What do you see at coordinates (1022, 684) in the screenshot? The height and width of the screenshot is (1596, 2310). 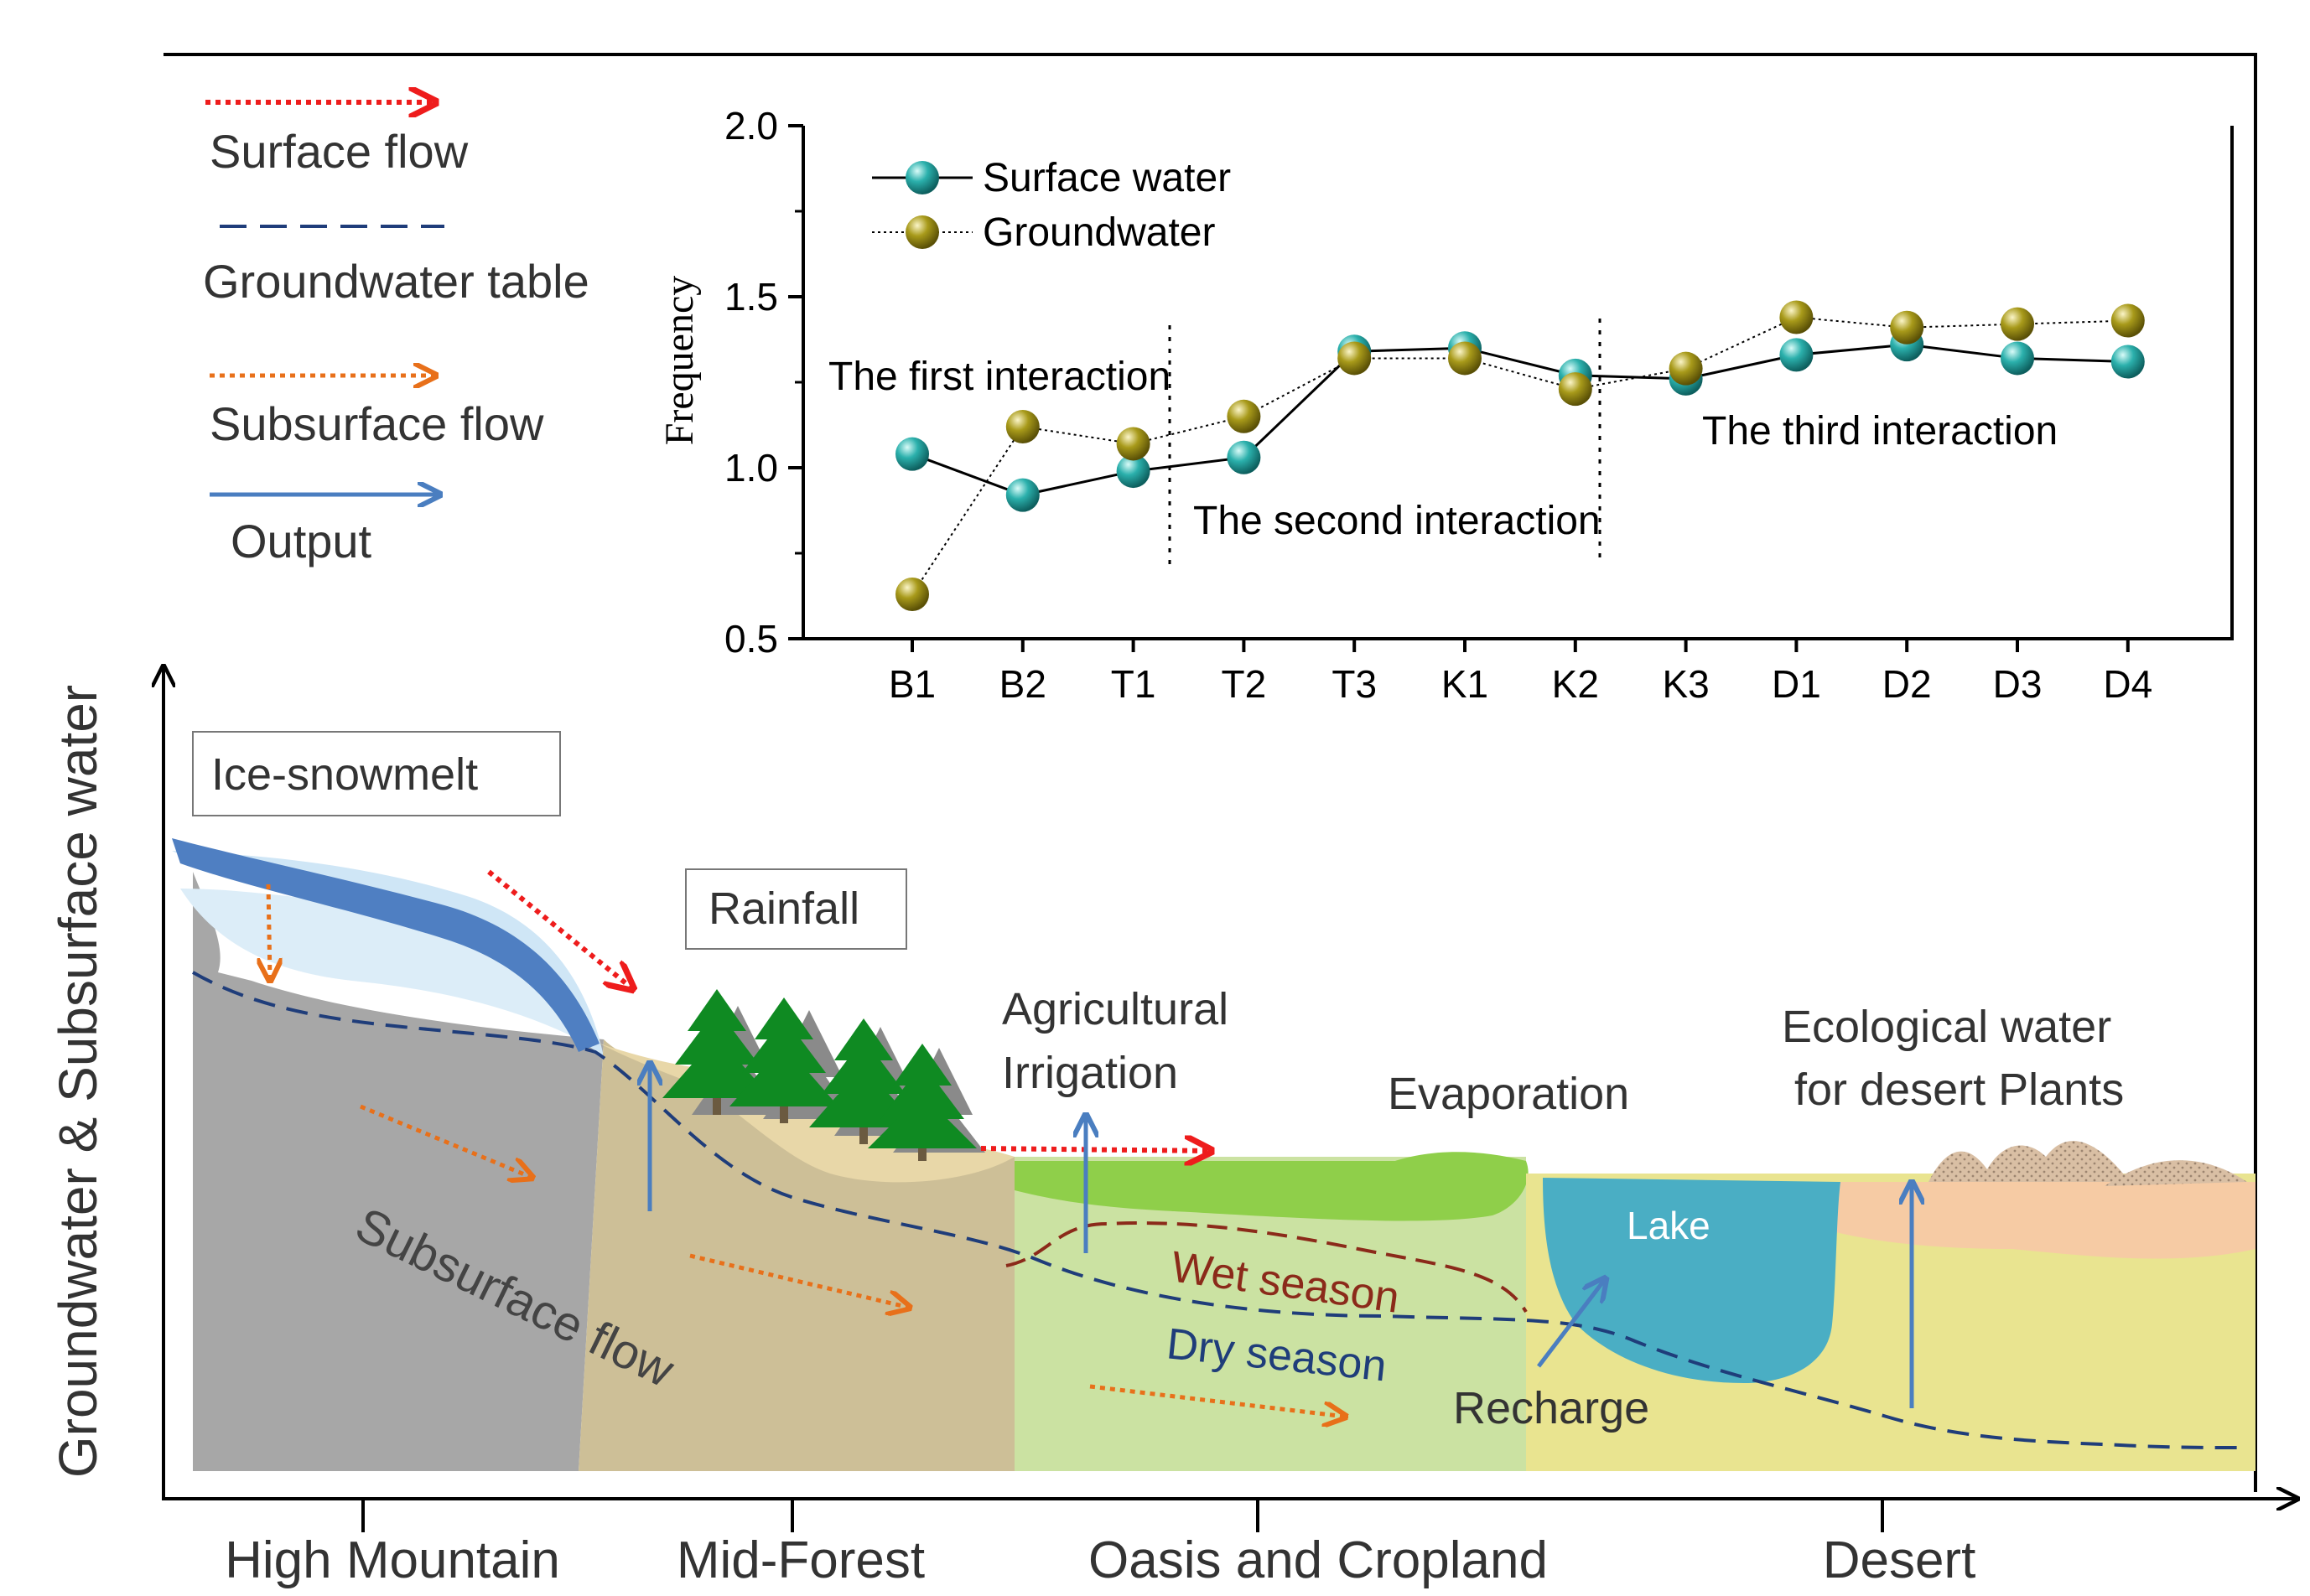 I see `chart-x-tick-label: B2` at bounding box center [1022, 684].